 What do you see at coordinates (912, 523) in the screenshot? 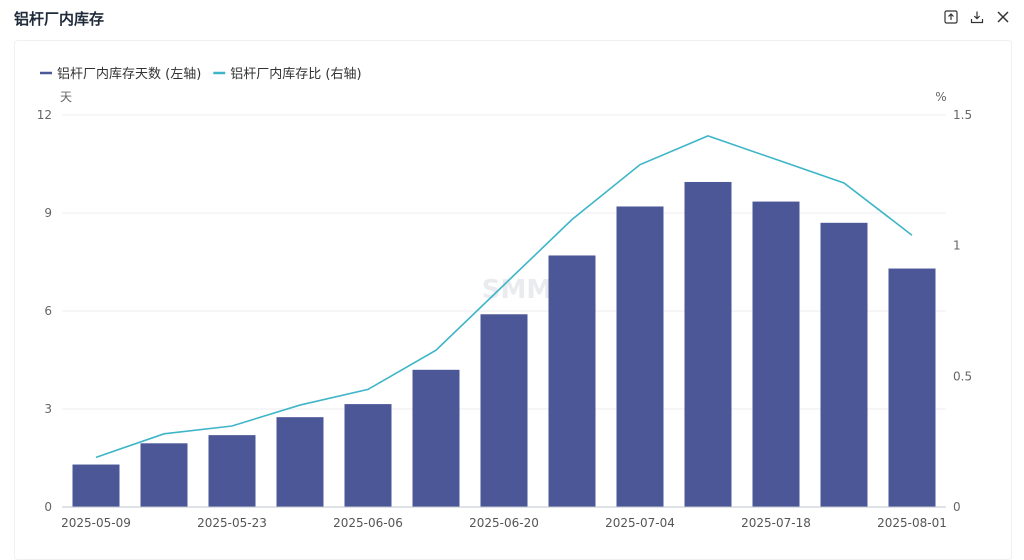
I see `x-tick-label: 2025-08-01` at bounding box center [912, 523].